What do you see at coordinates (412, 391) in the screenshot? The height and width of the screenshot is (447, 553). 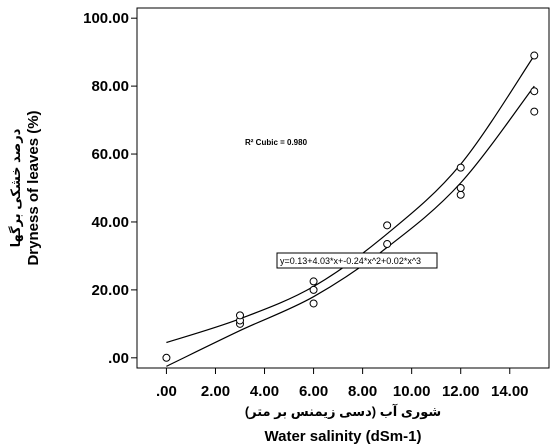 I see `x-tick-label: 10.00` at bounding box center [412, 391].